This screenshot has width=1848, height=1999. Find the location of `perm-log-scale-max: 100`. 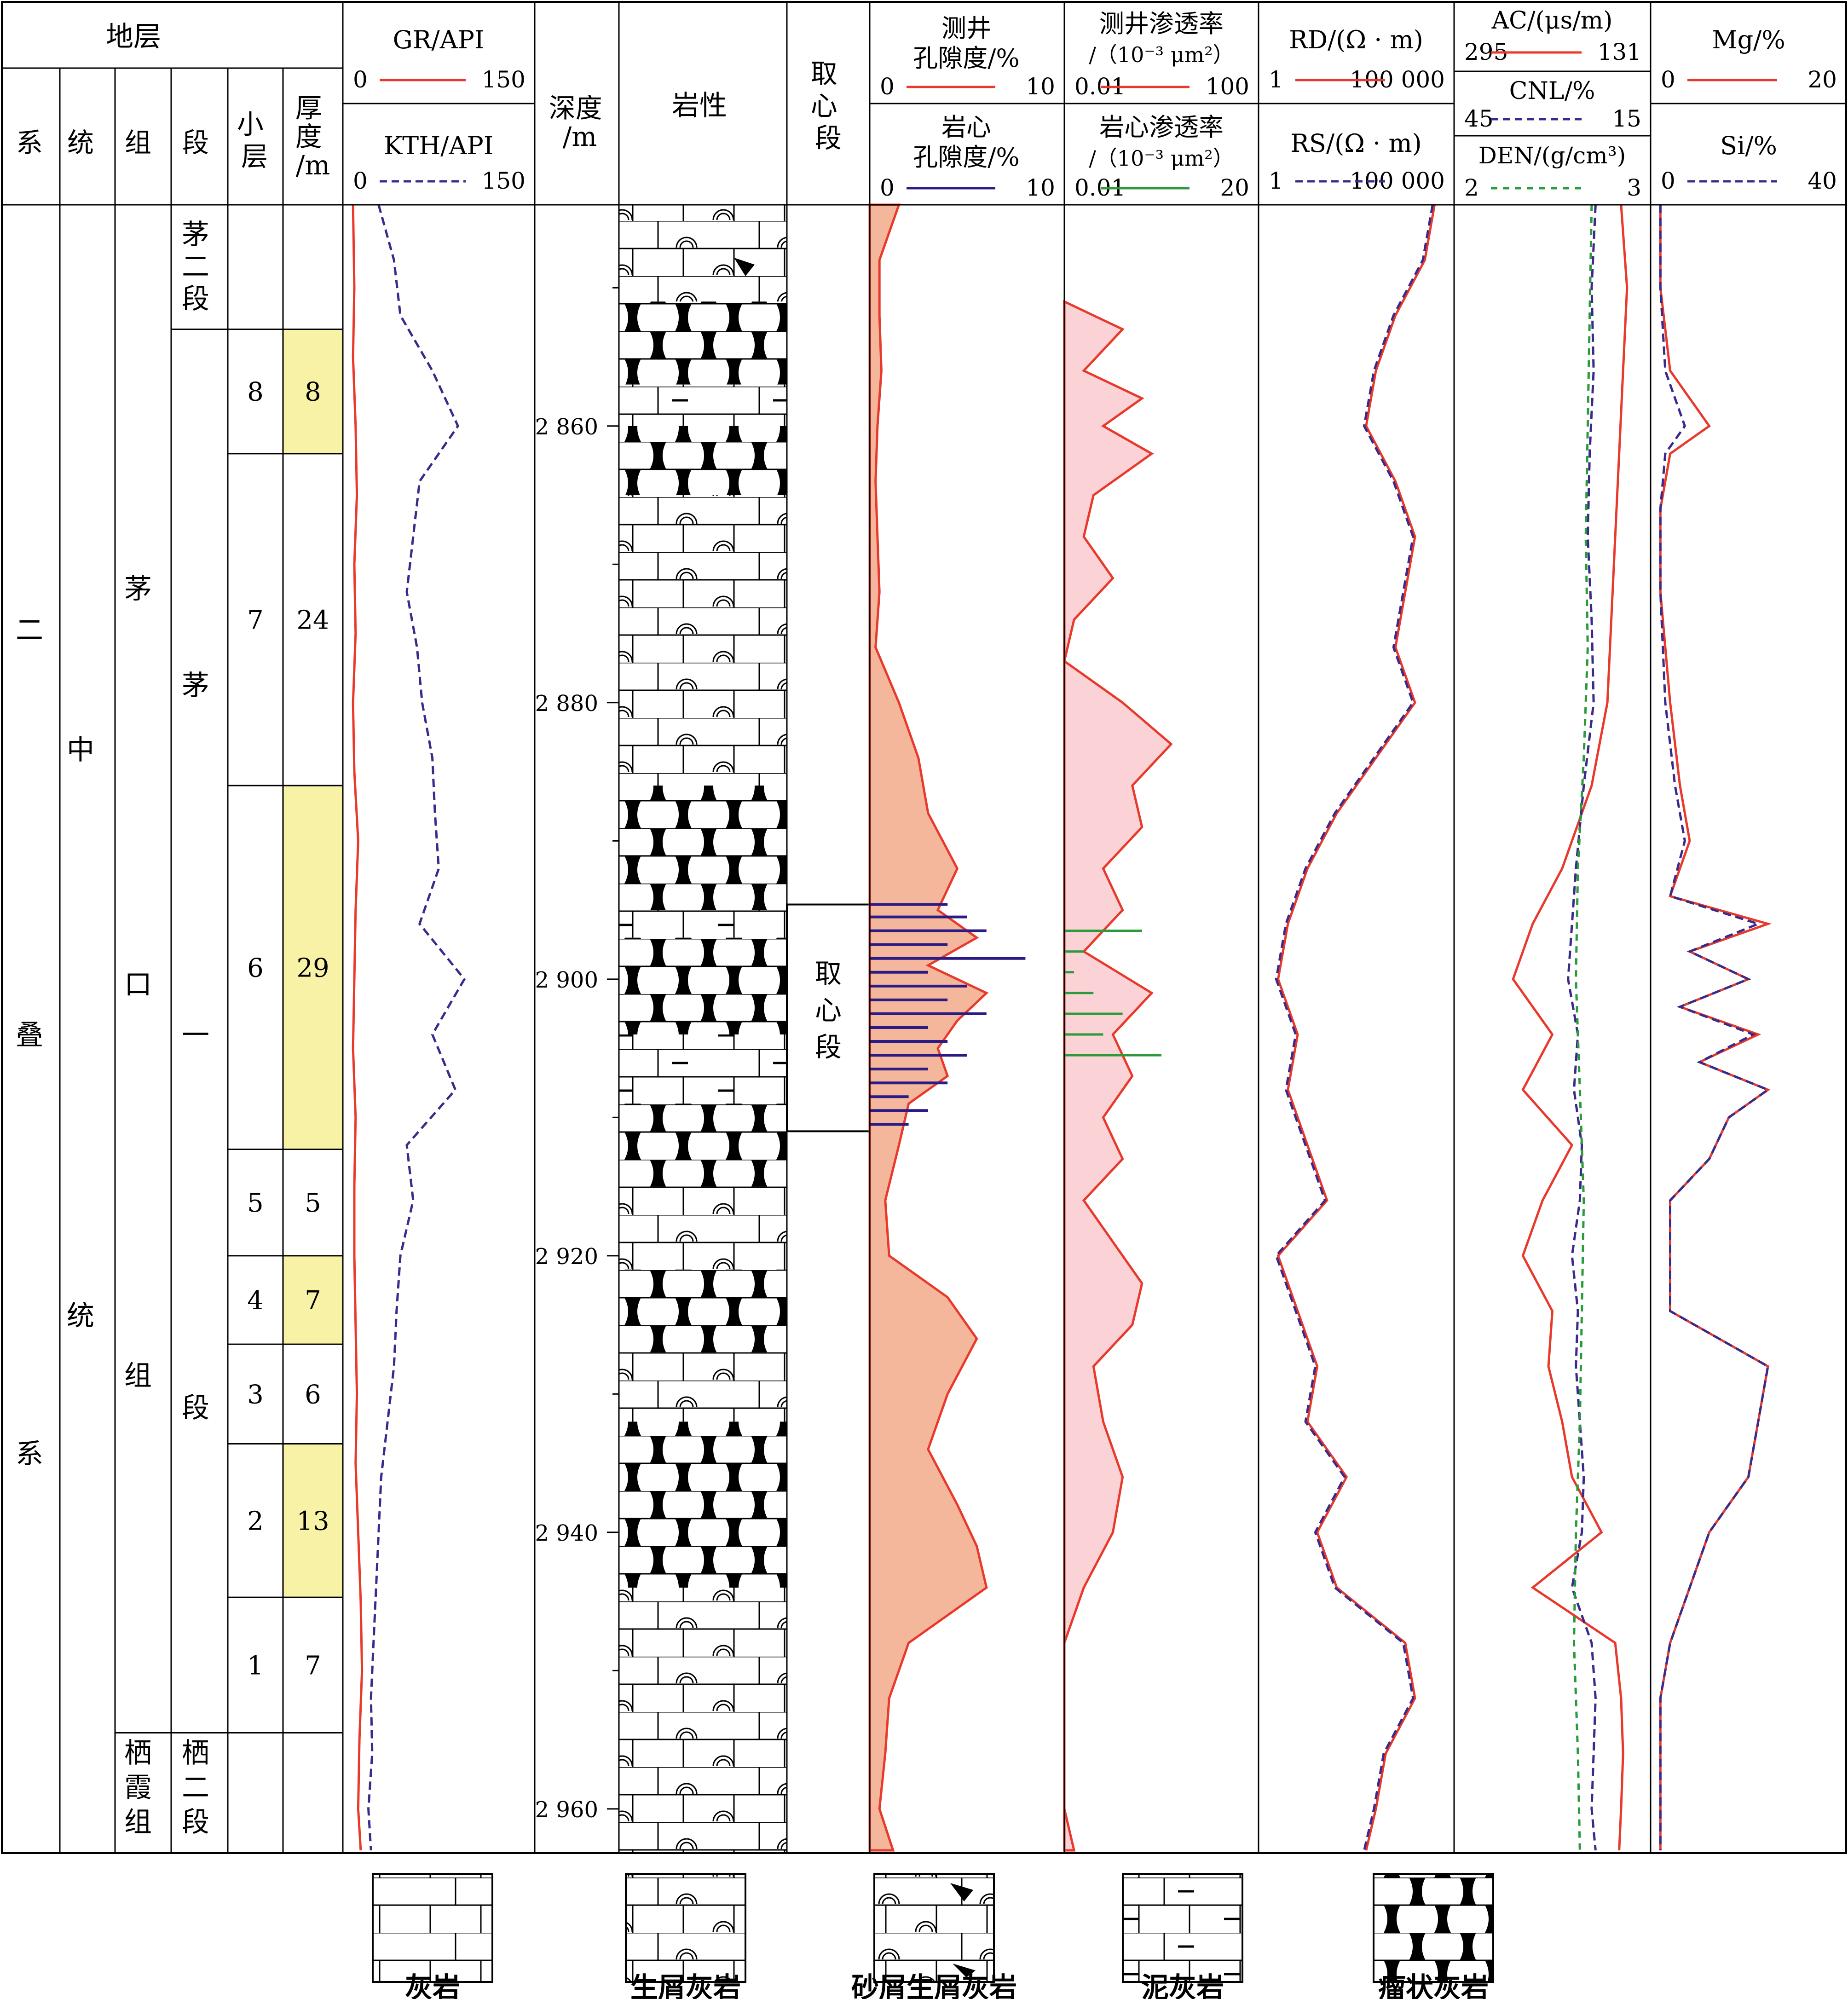

perm-log-scale-max: 100 is located at coordinates (1227, 86).